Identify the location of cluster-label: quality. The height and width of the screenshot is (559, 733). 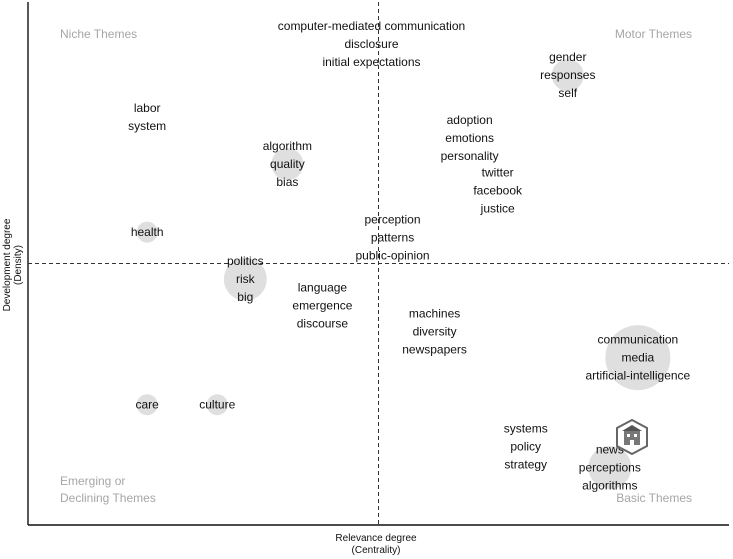
(287, 164).